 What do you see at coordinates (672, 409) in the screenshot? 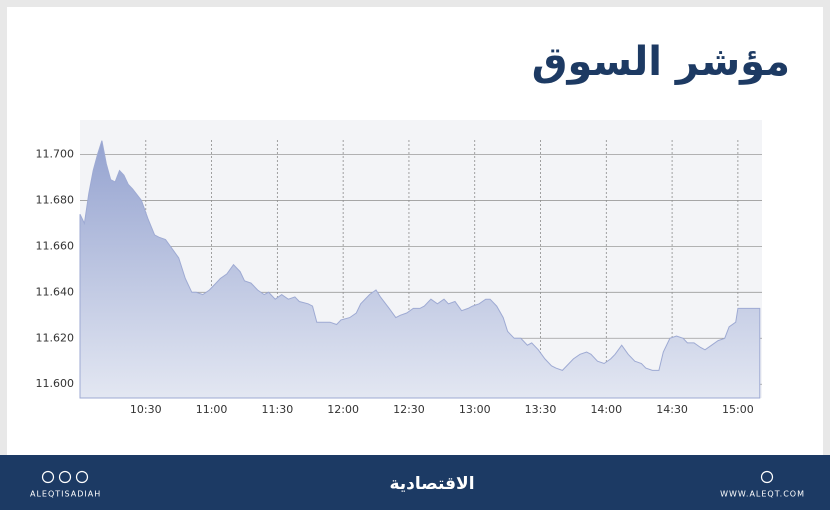
I see `x-tick-label: 14:30` at bounding box center [672, 409].